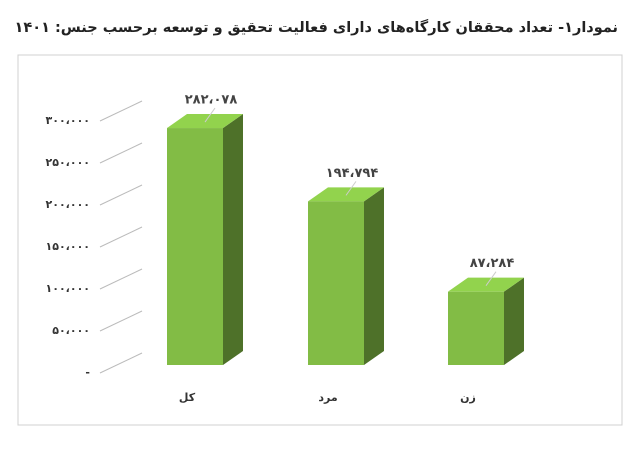 This screenshot has height=452, width=640. What do you see at coordinates (71, 330) in the screenshot?
I see `y-tick-label: ۵۰،۰۰۰` at bounding box center [71, 330].